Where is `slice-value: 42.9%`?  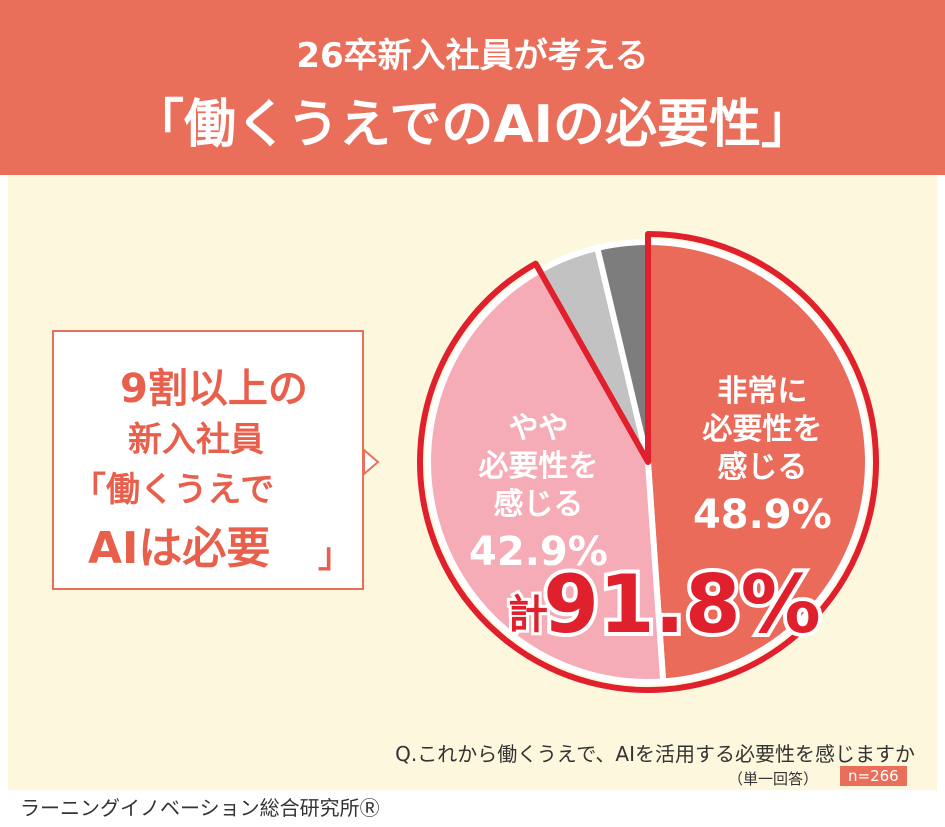
slice-value: 42.9% is located at coordinates (538, 551).